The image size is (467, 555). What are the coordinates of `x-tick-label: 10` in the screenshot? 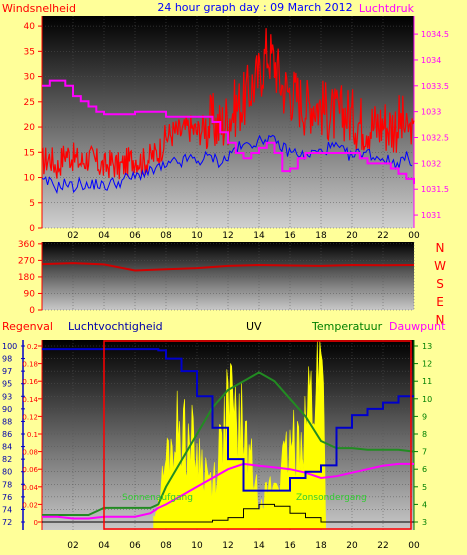 It's located at (197, 236).